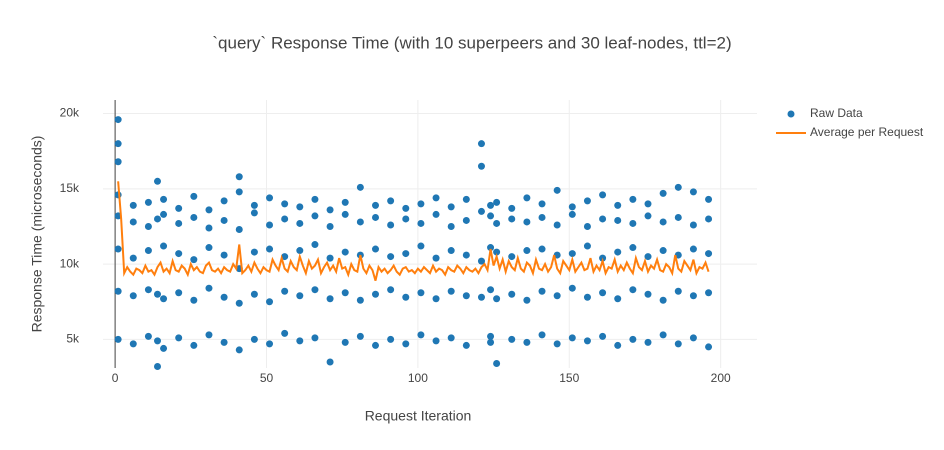 This screenshot has height=450, width=944. Describe the element at coordinates (70, 188) in the screenshot. I see `y-tick-label: 15k` at that location.